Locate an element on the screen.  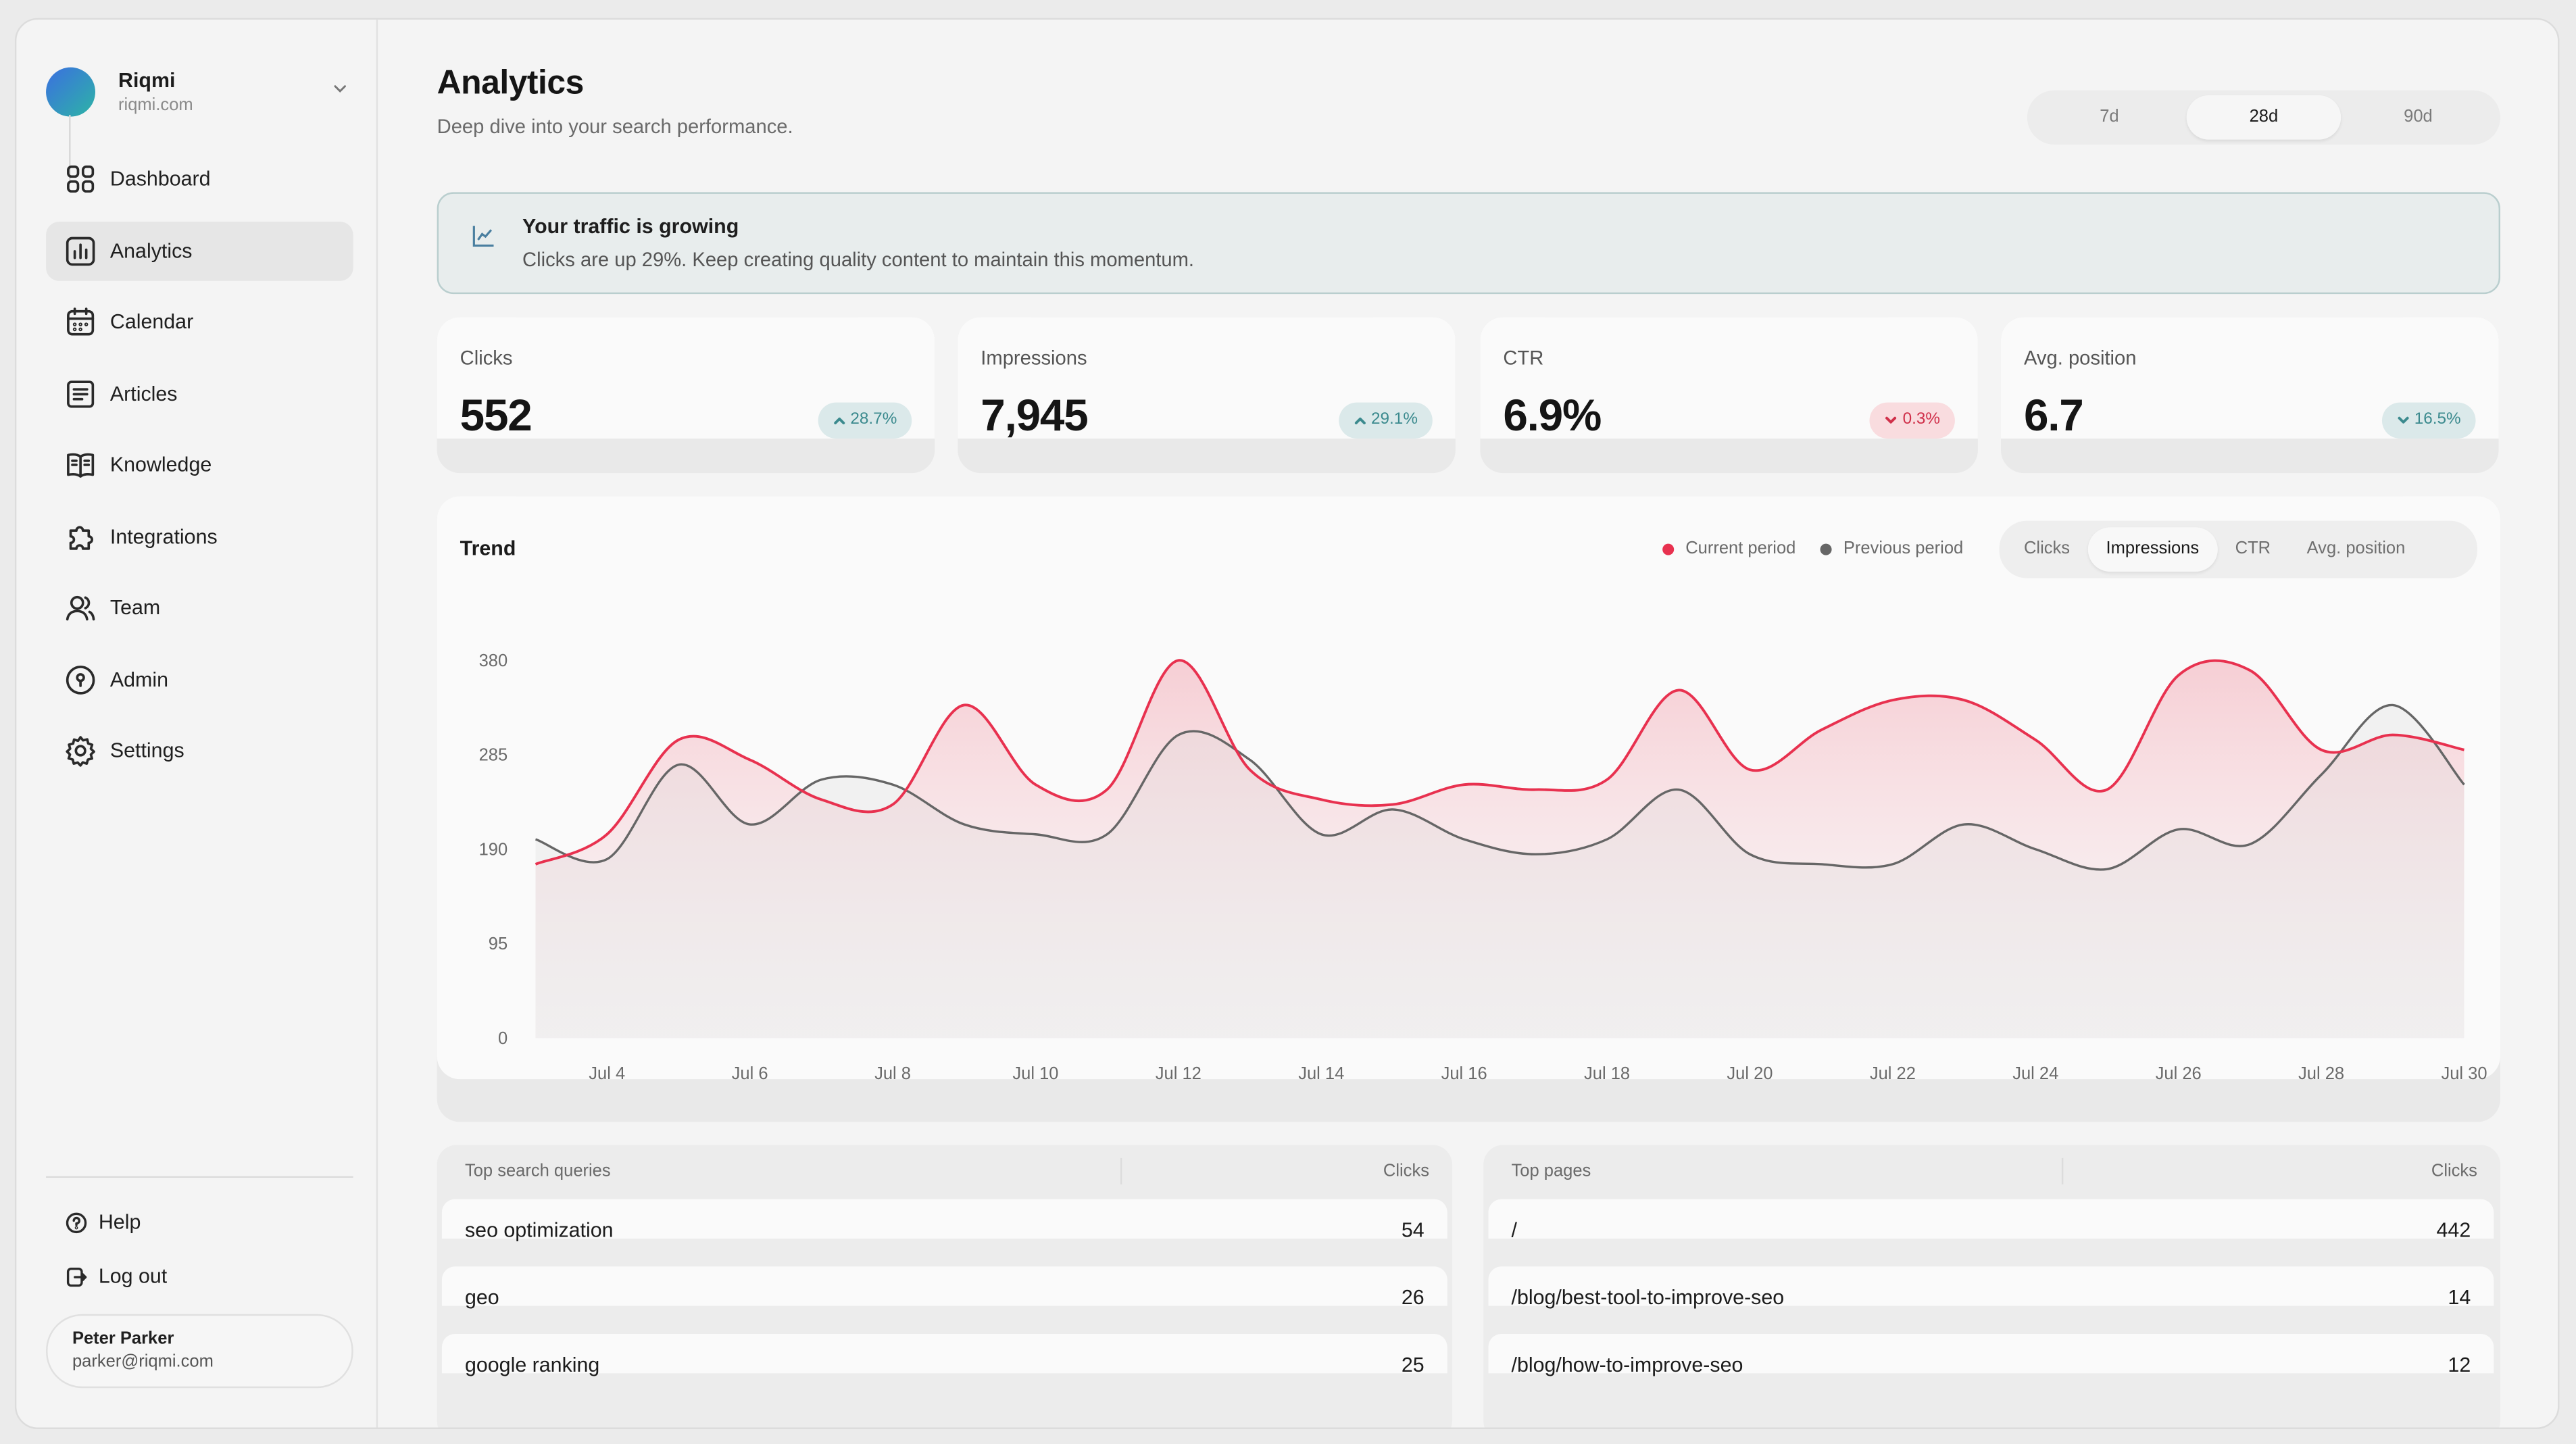
x-tick-label: Jul 18 is located at coordinates (1607, 1073).